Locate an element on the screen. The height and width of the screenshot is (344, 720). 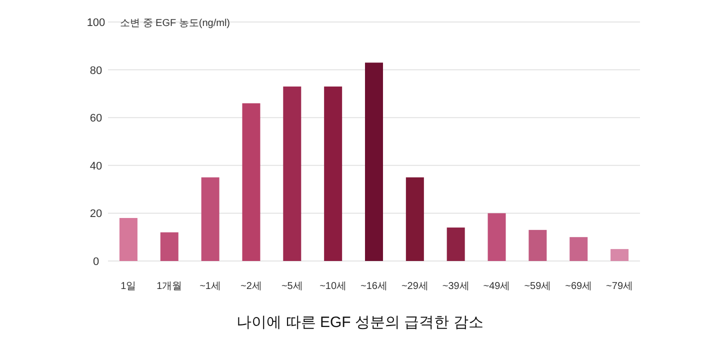
x-tick-label: ~49세 is located at coordinates (496, 286).